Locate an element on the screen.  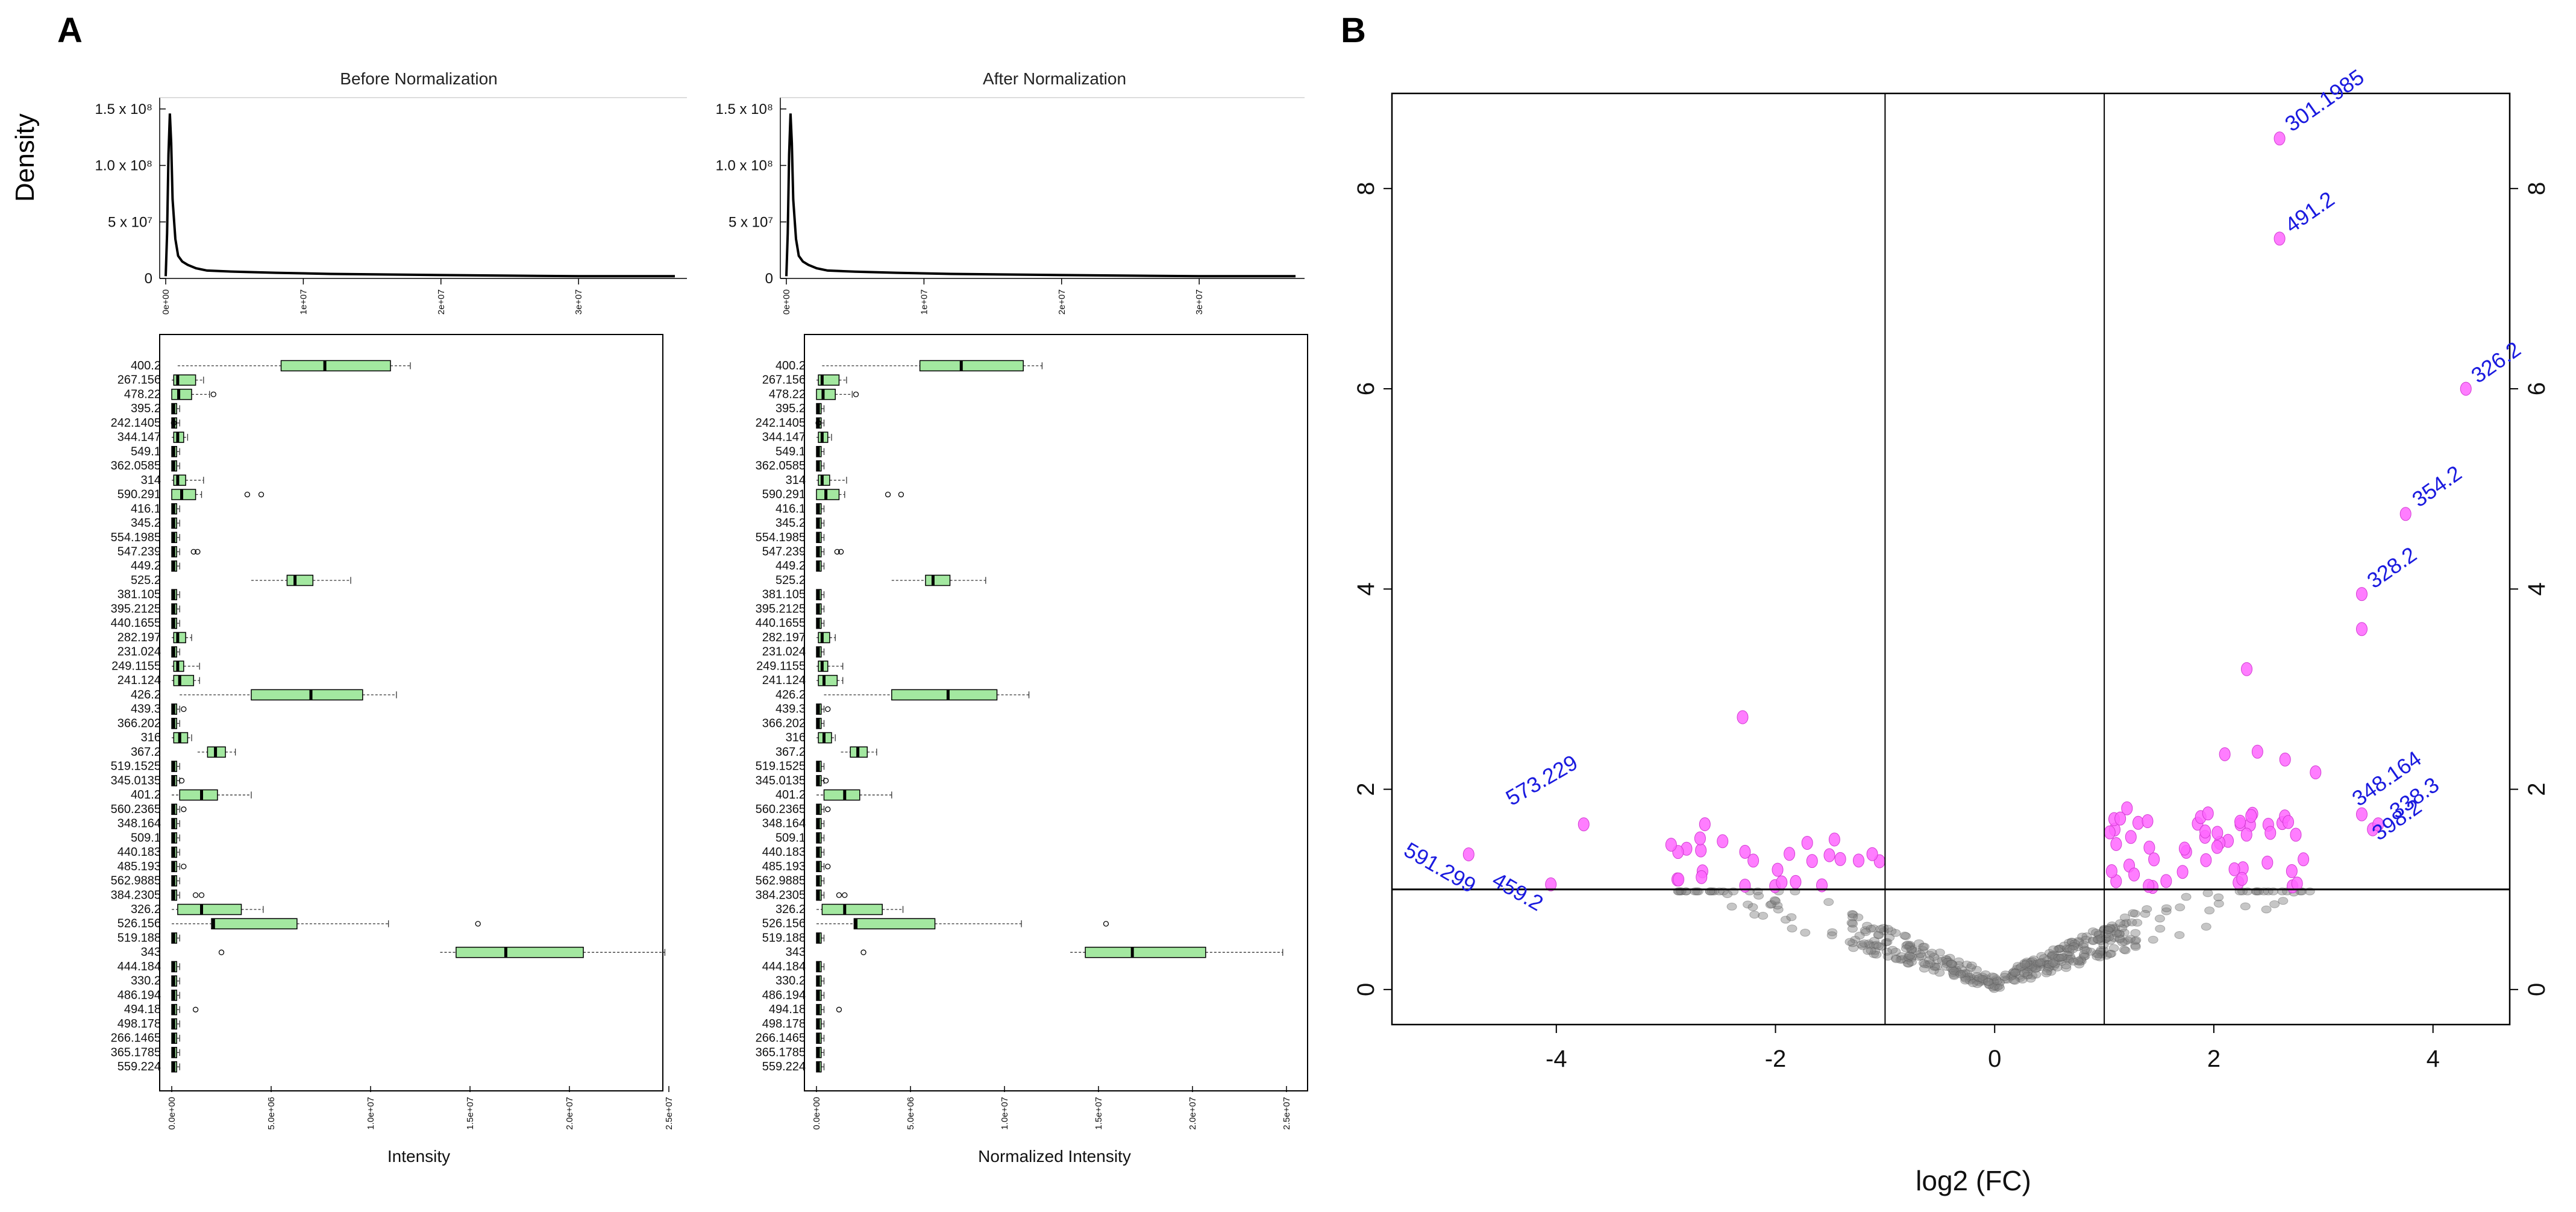
boxplot-category-label: 560.2365 is located at coordinates (781, 809).